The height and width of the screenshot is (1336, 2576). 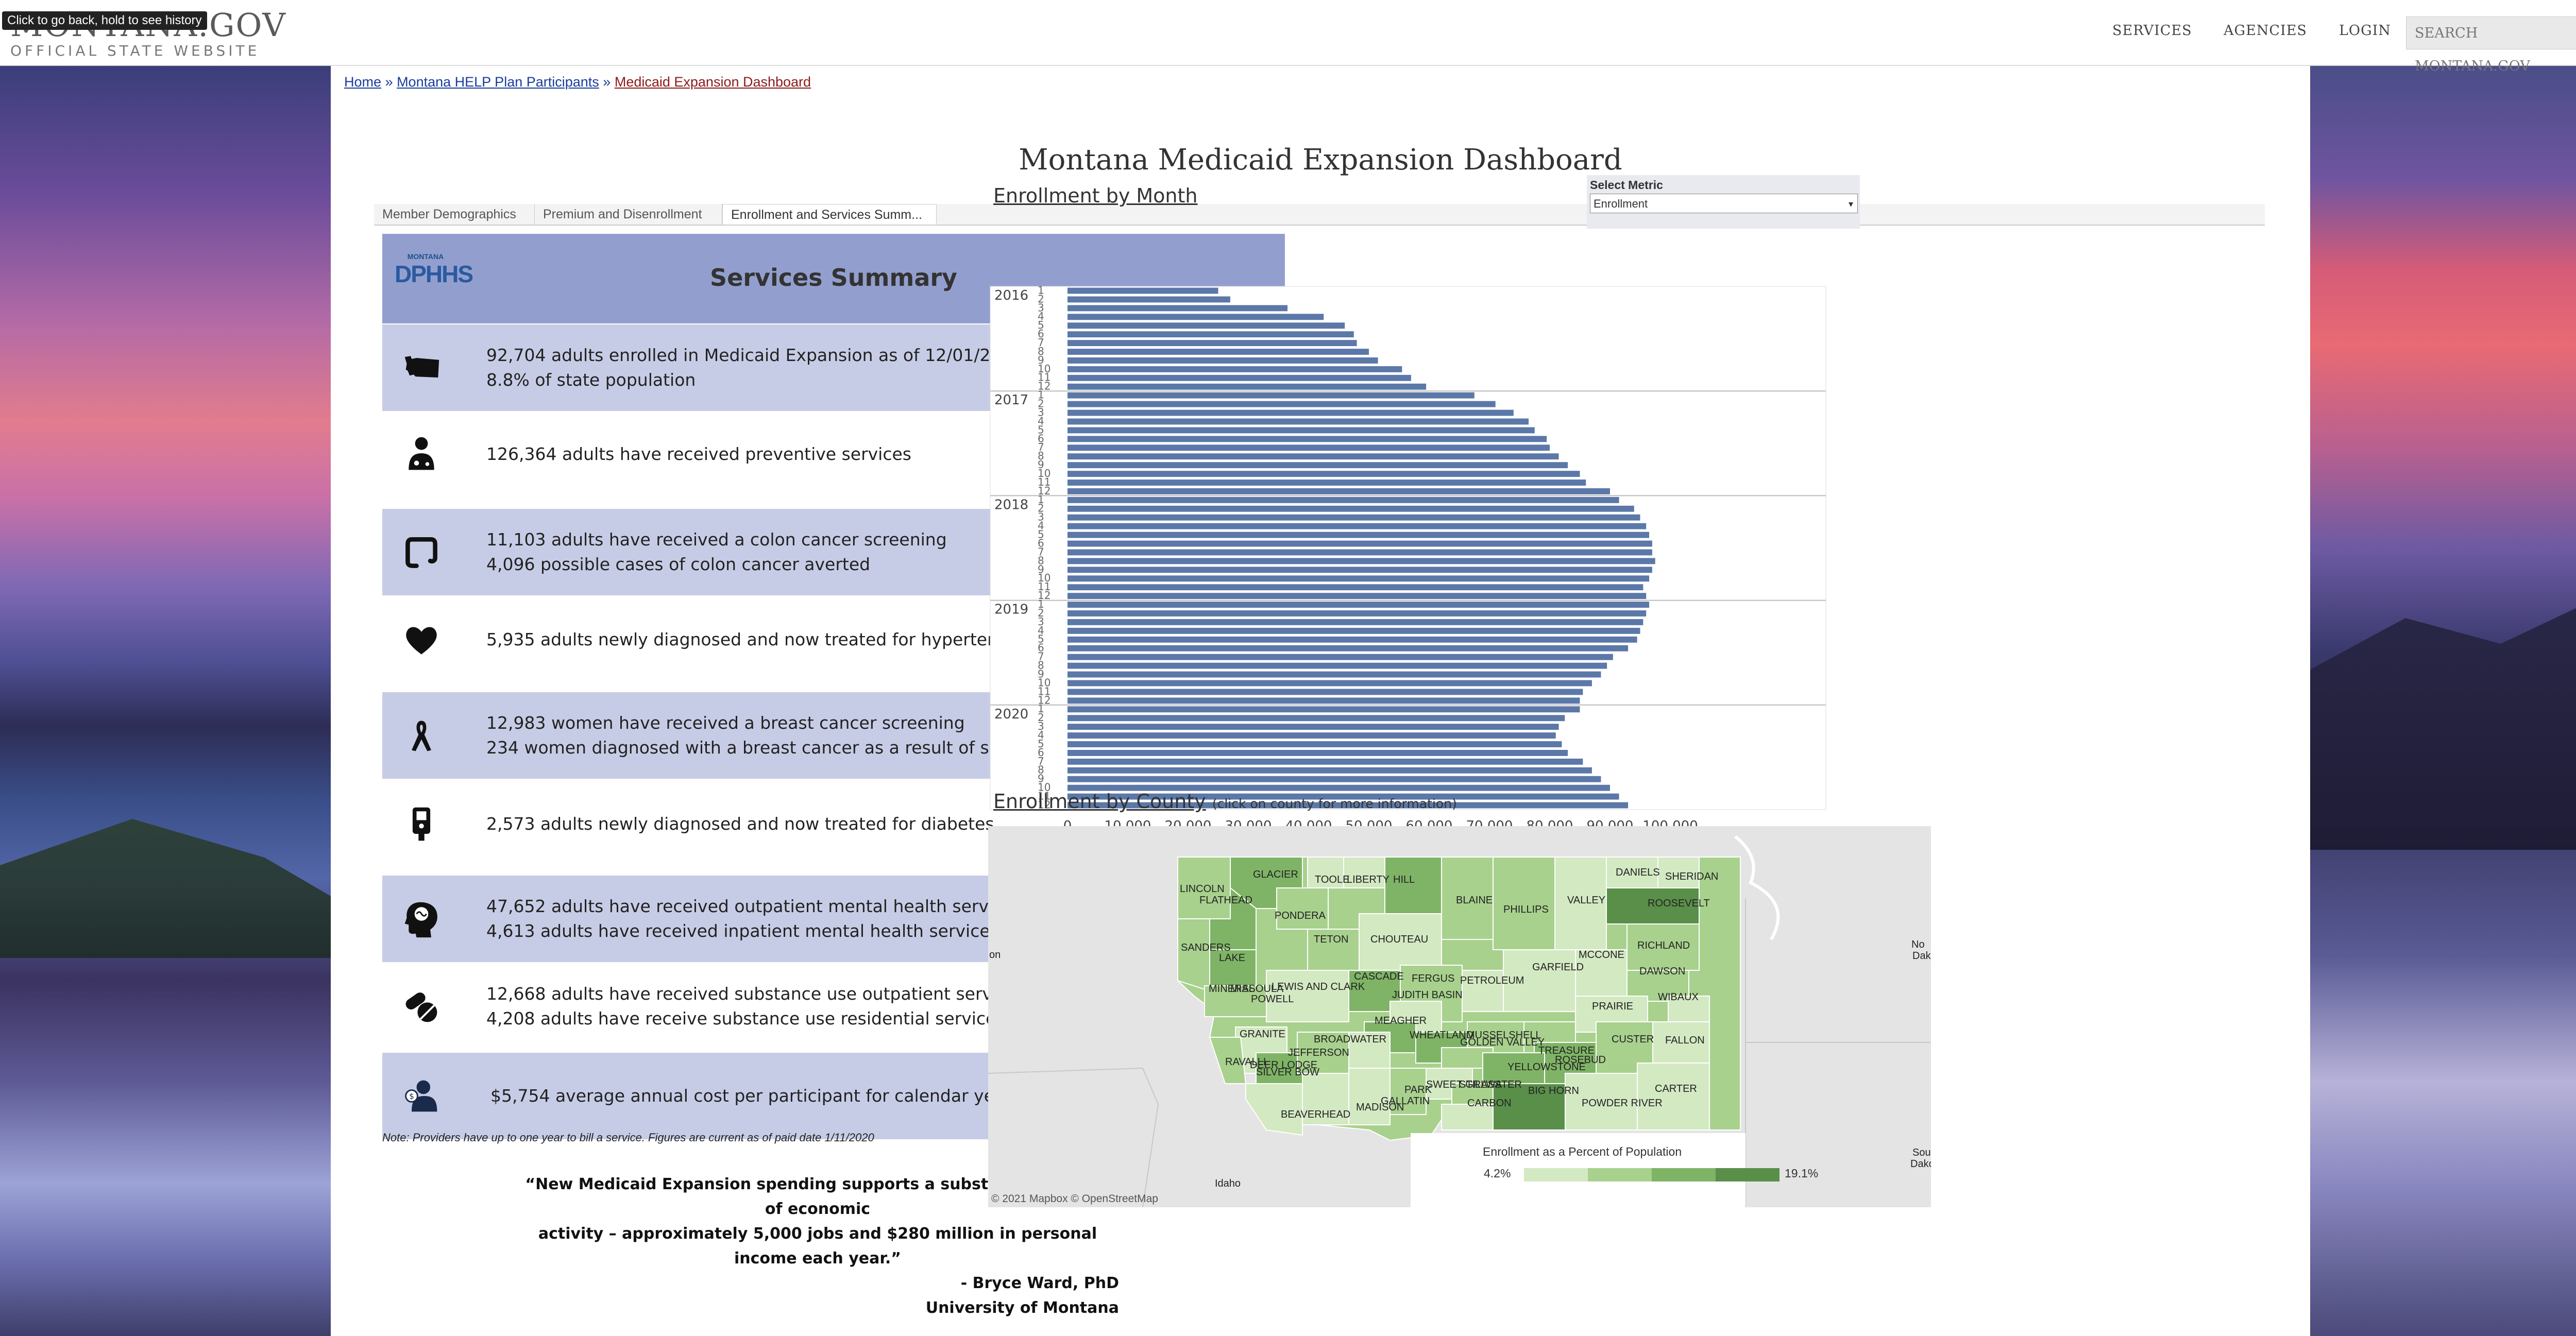 I want to click on breadcrumb-home: Home, so click(x=363, y=82).